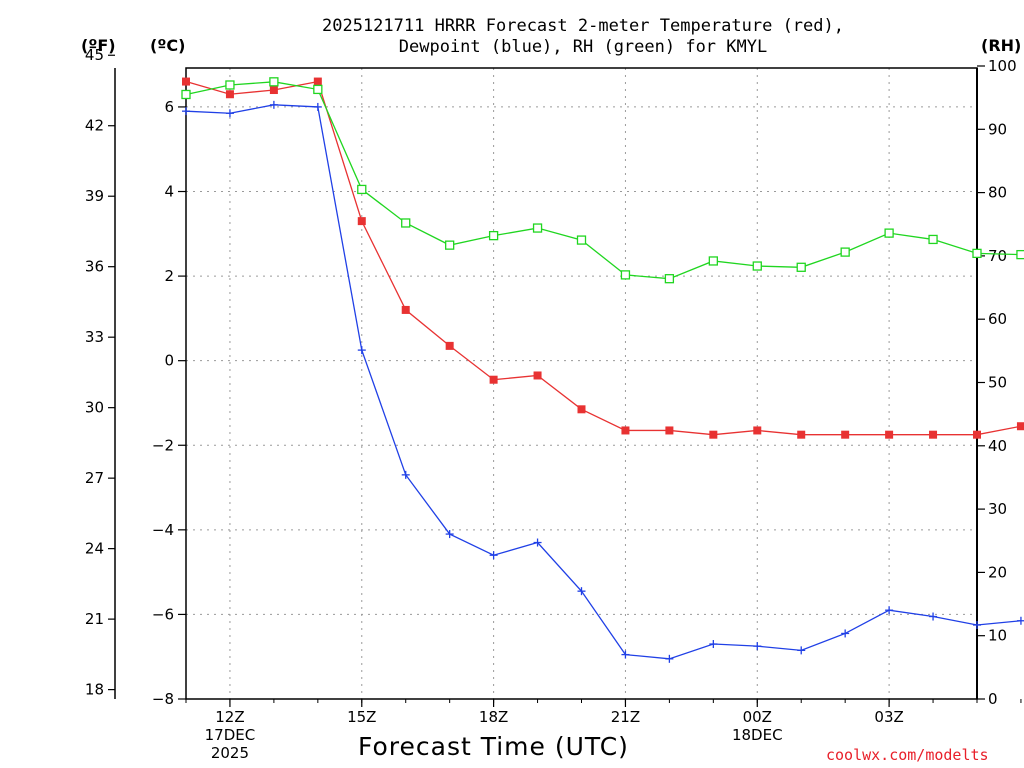  I want to click on x-tick-label: 17DEC, so click(230, 735).